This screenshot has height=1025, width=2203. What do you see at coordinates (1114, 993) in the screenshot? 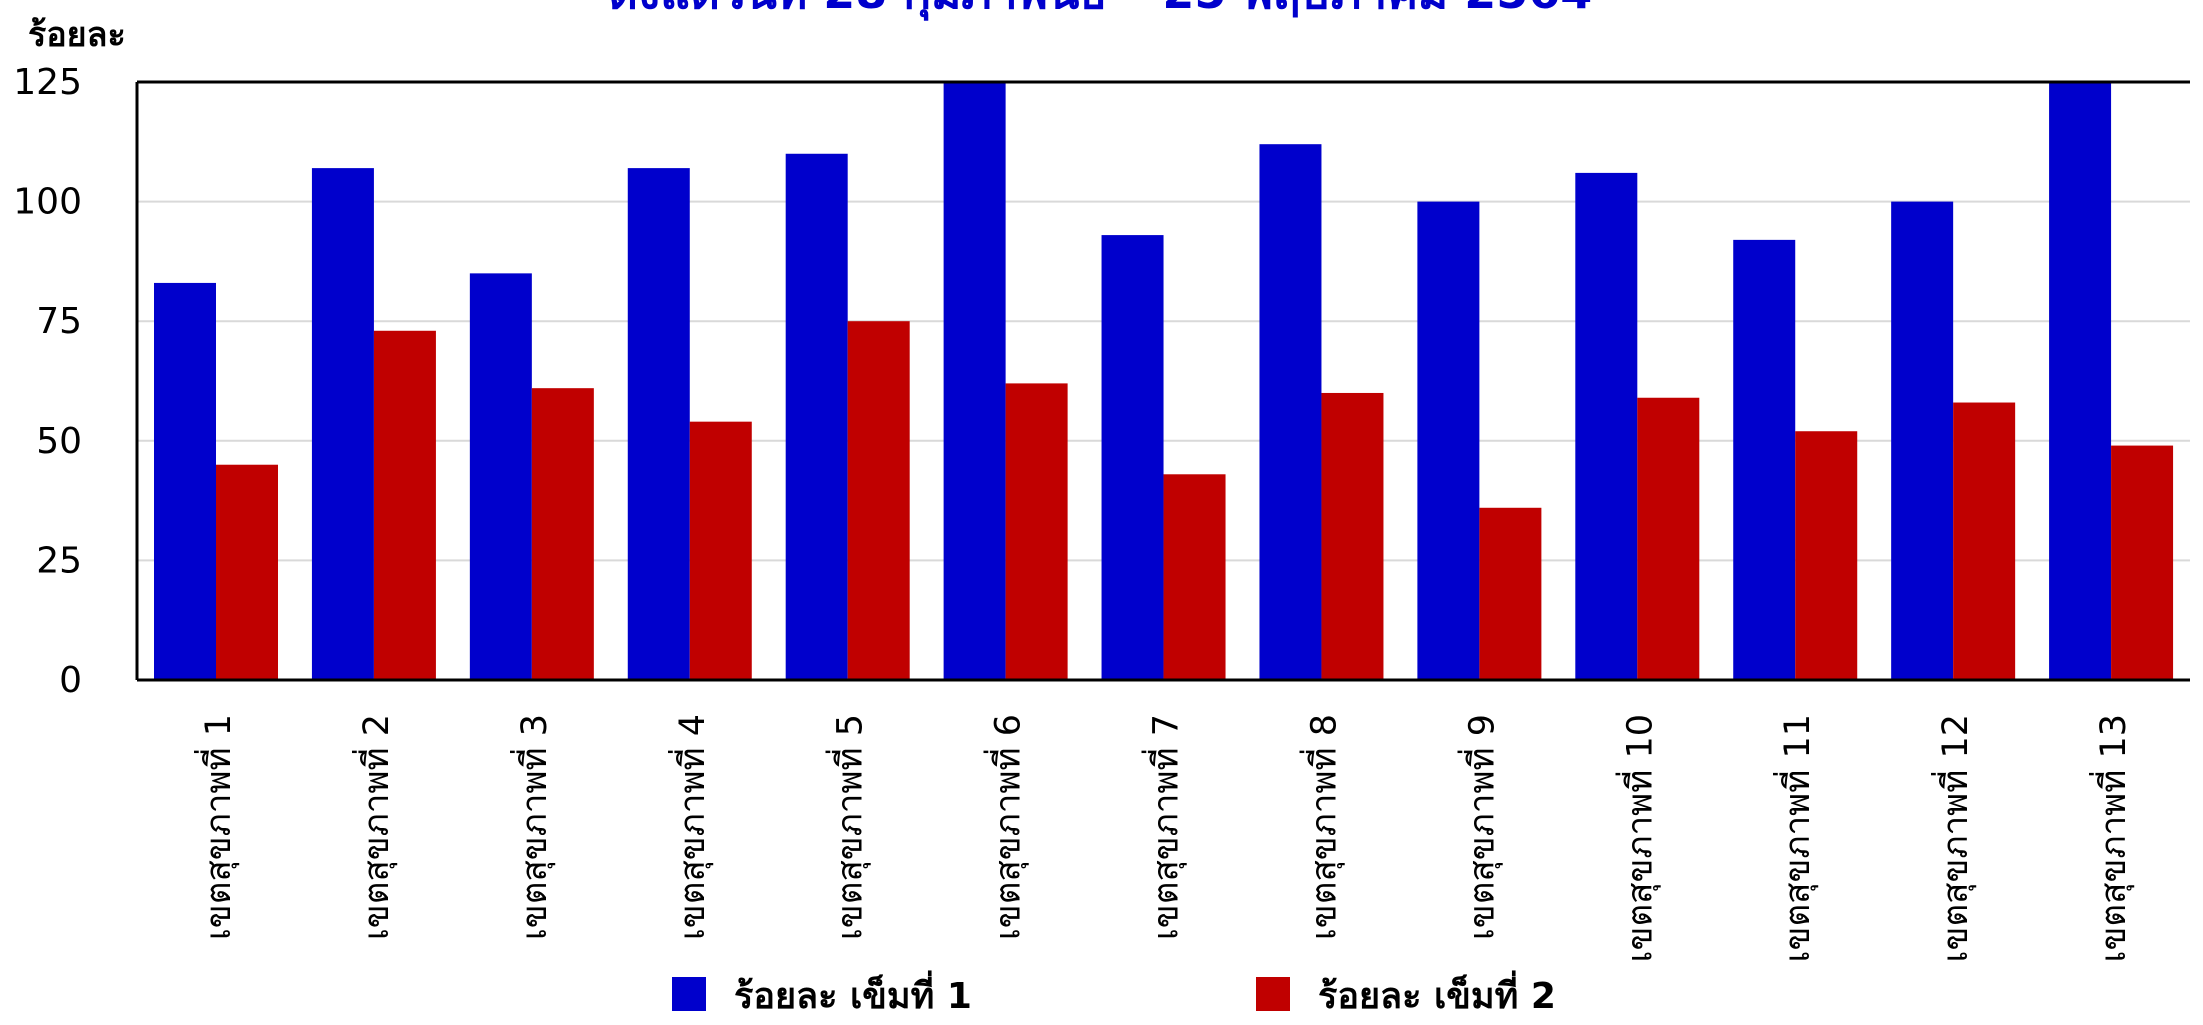
I see `legend: ร้อยละ เข็มที่ 1 ร้อยละ เข็มที่ 2` at bounding box center [1114, 993].